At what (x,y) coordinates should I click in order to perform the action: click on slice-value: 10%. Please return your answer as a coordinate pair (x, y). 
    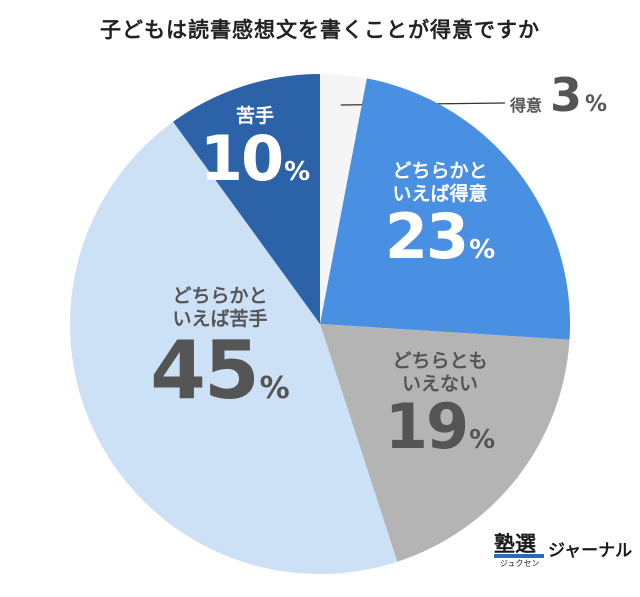
    Looking at the image, I should click on (255, 158).